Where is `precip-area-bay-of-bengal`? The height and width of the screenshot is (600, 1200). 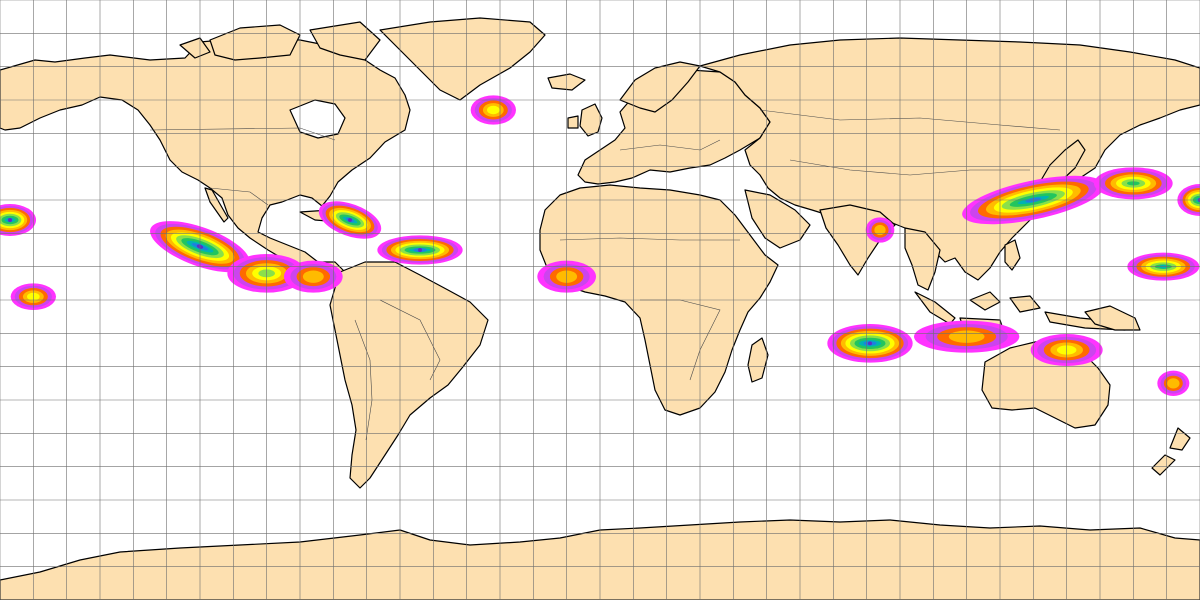
precip-area-bay-of-bengal is located at coordinates (880, 230).